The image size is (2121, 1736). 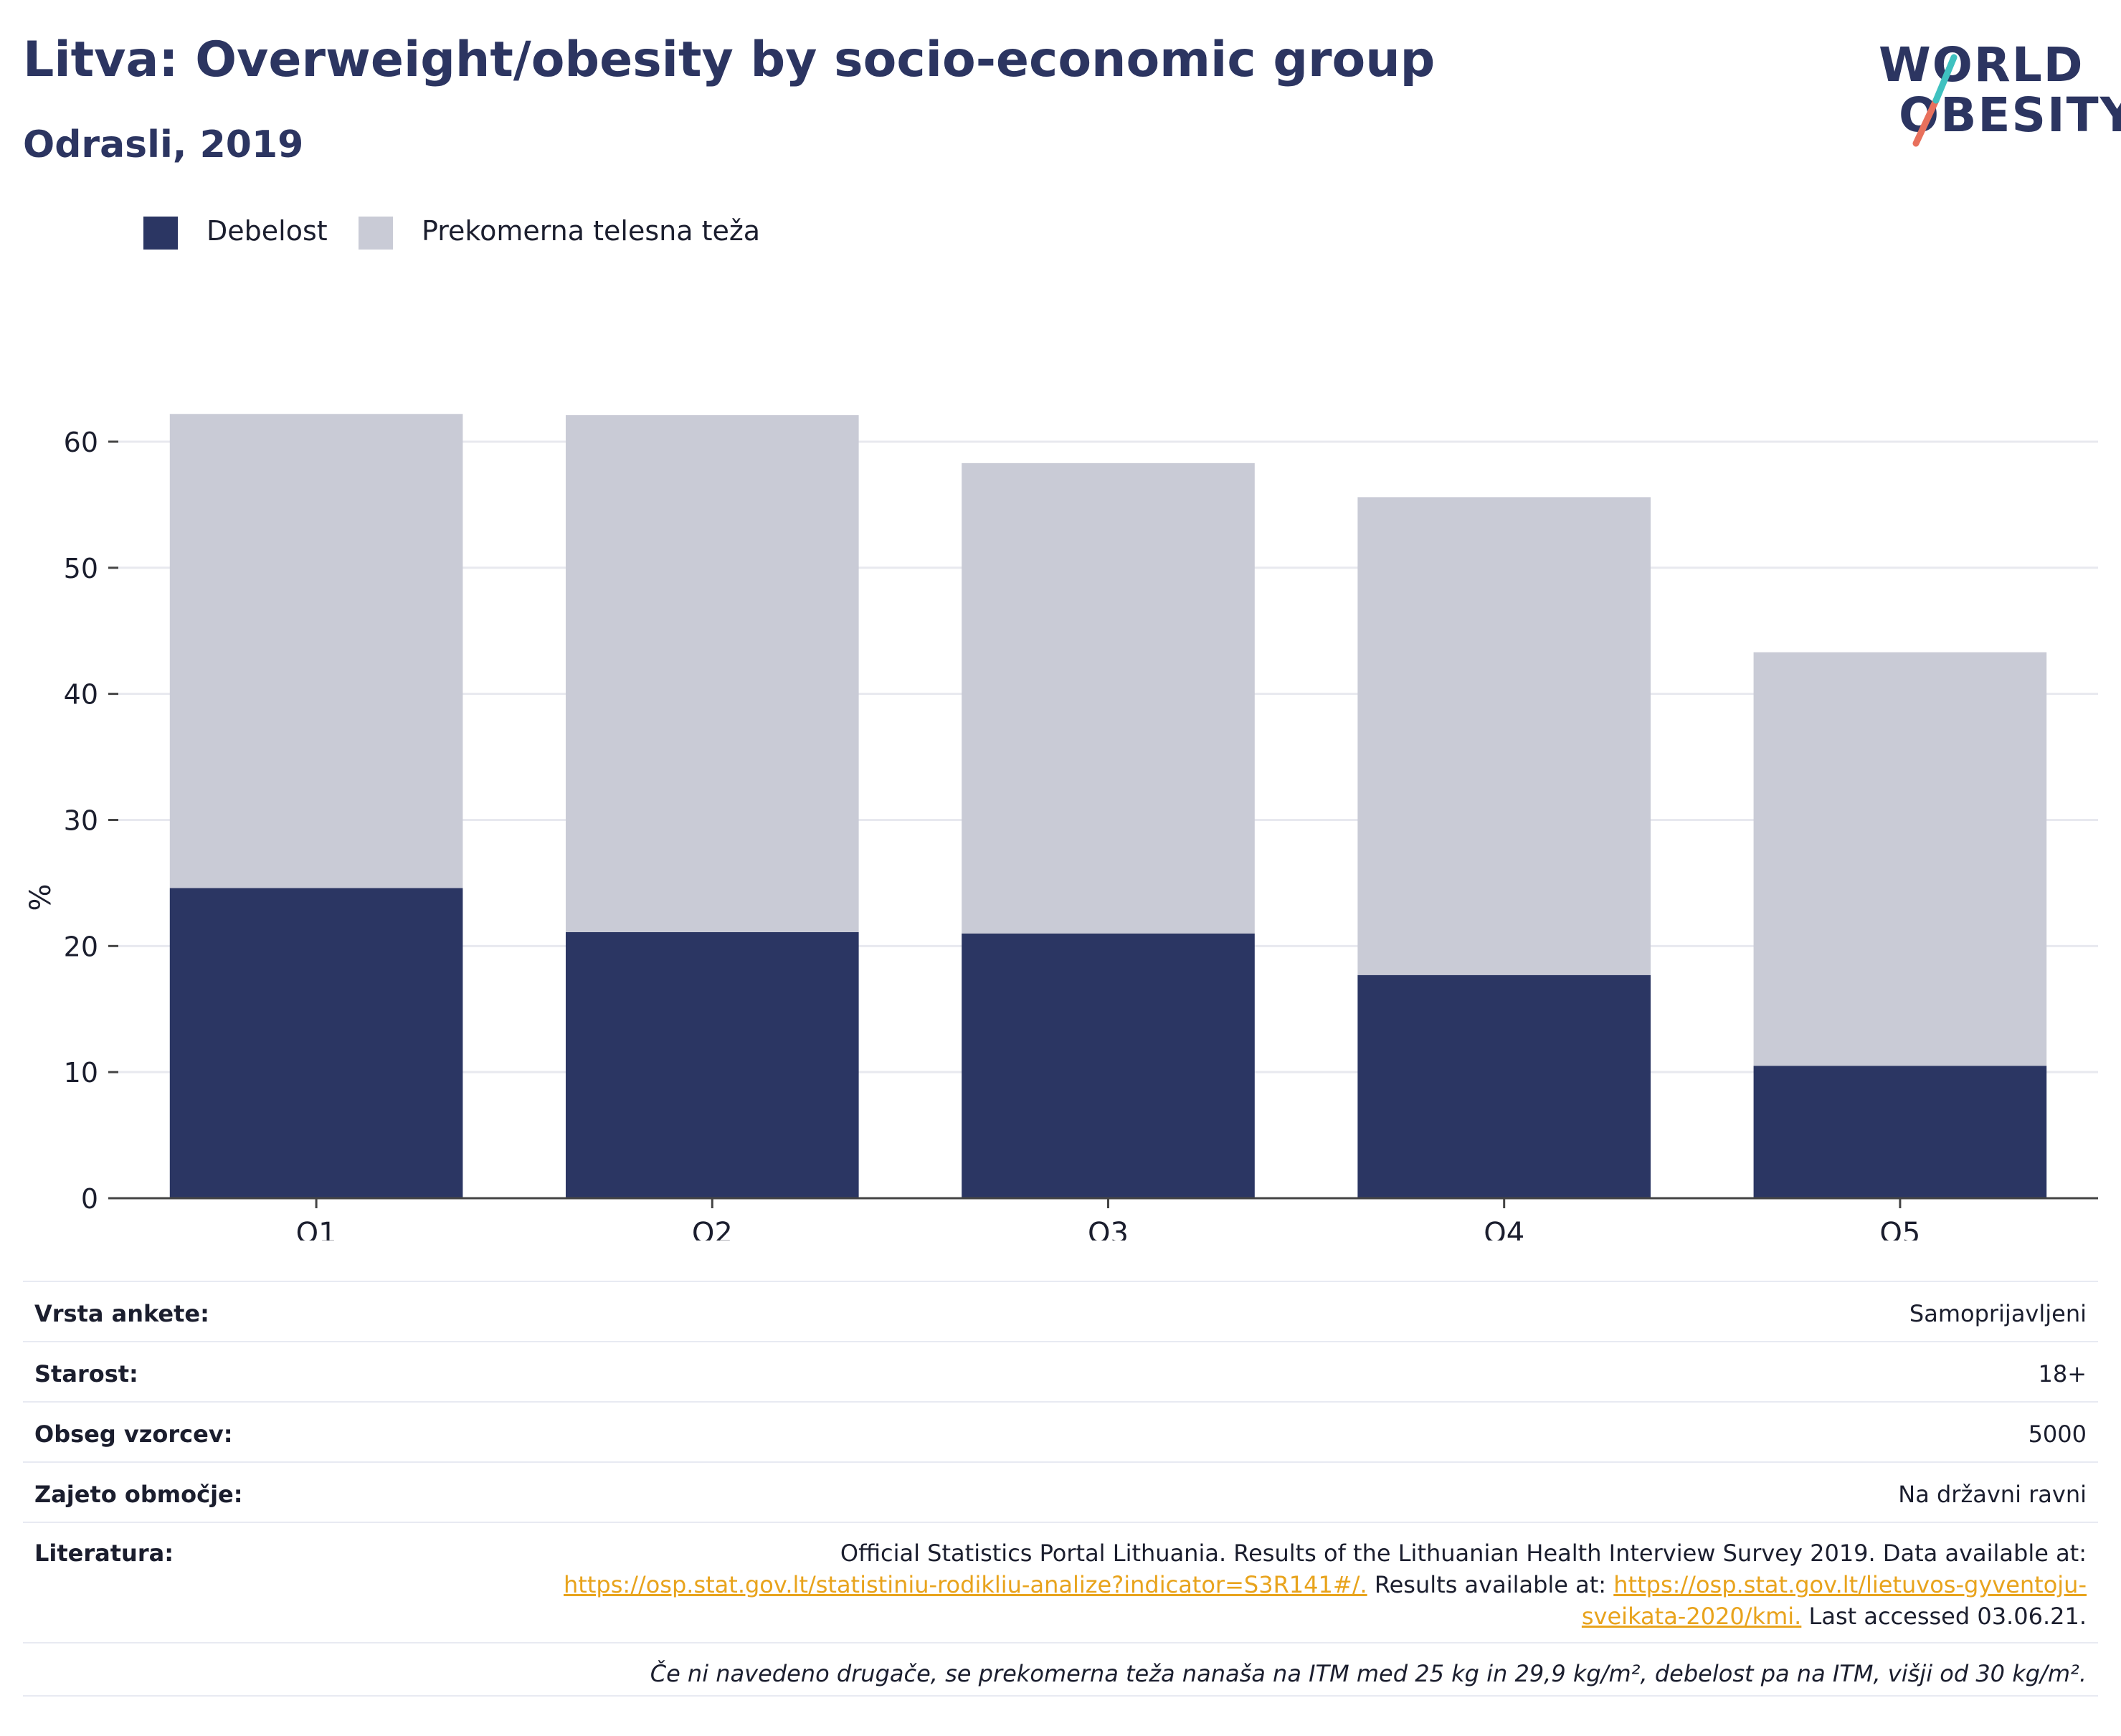 What do you see at coordinates (121, 1313) in the screenshot?
I see `info-label: Vrsta ankete:` at bounding box center [121, 1313].